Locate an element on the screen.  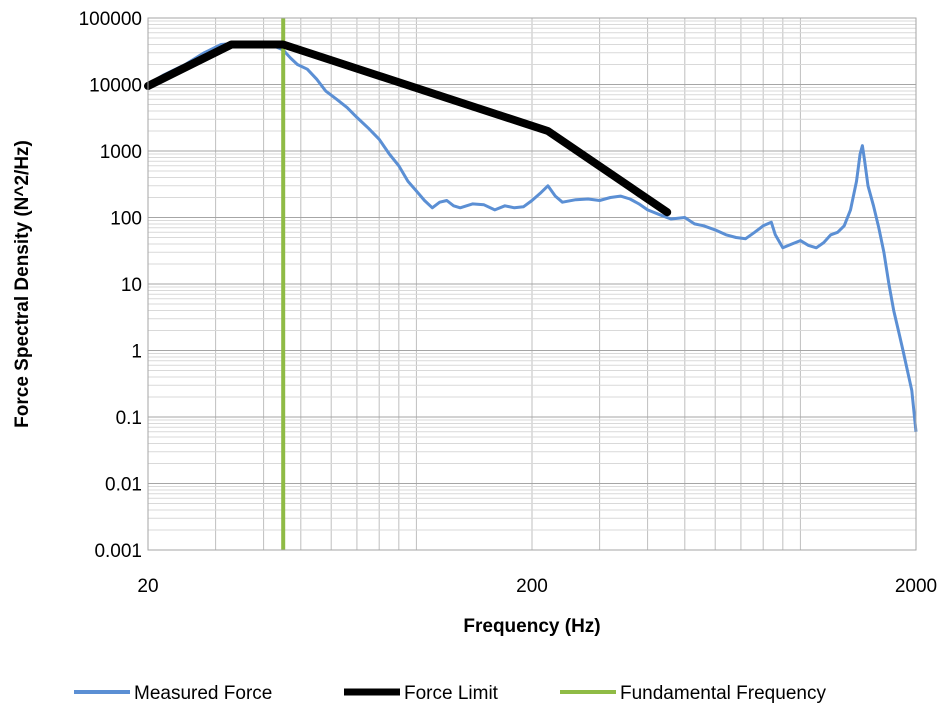
legend-item-force-limit: Force Limit is located at coordinates (421, 693).